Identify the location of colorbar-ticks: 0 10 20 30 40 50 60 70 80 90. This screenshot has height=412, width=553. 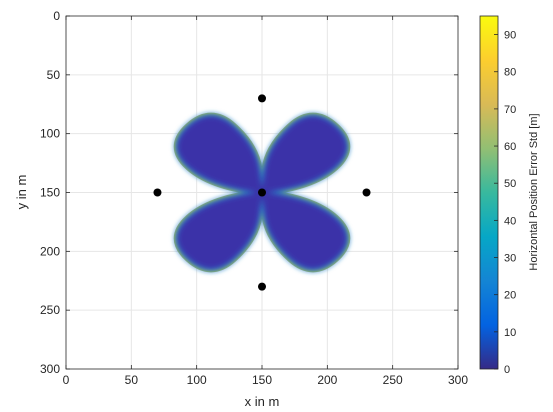
(505, 203).